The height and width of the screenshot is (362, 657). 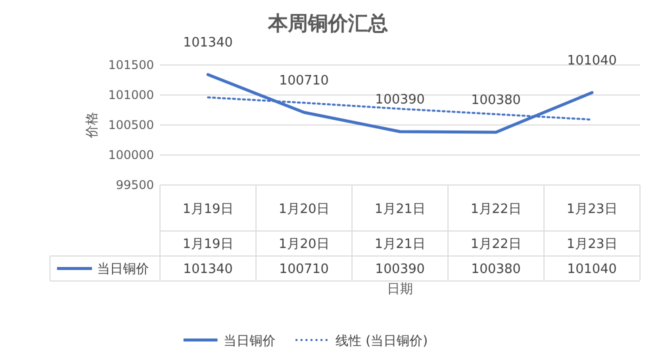 What do you see at coordinates (304, 80) in the screenshot?
I see `text: 100710` at bounding box center [304, 80].